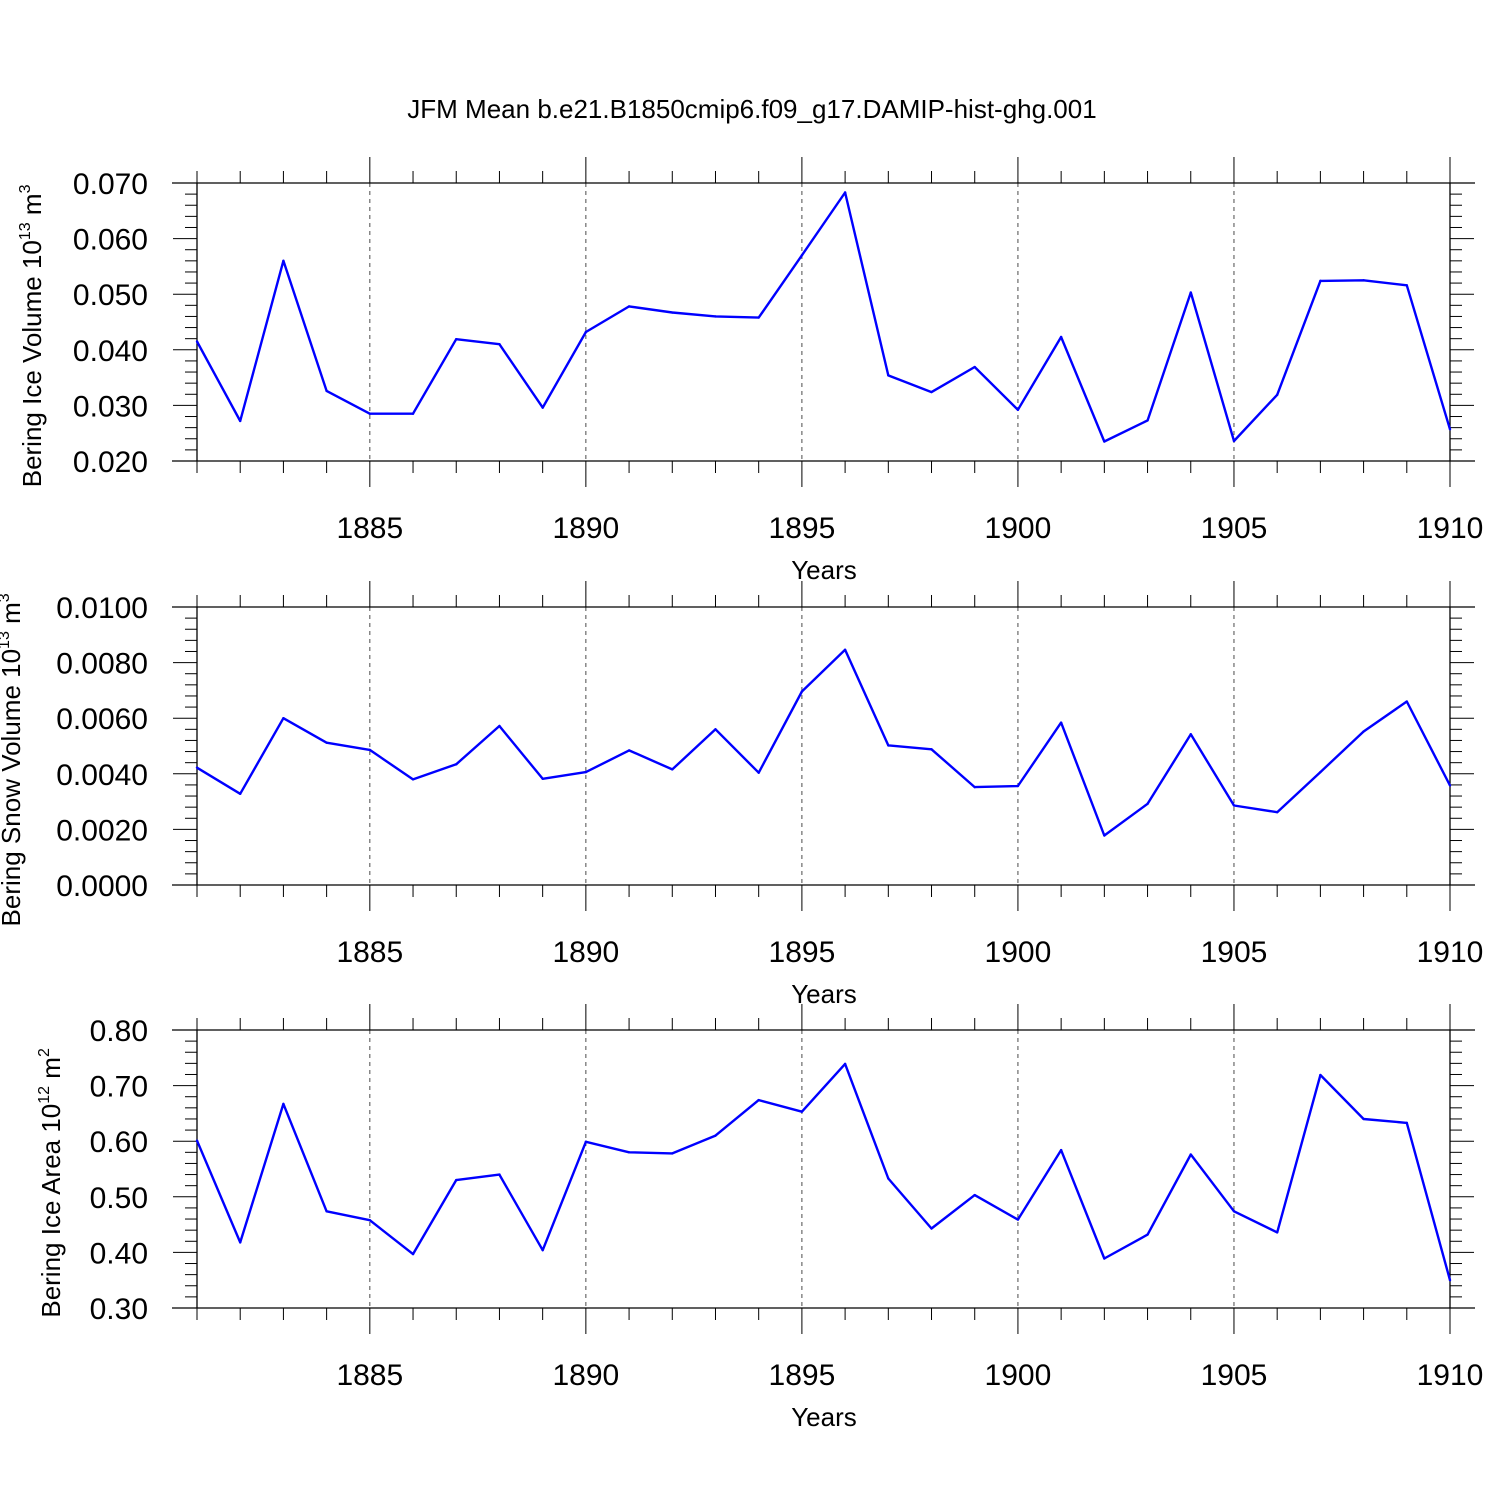  Describe the element at coordinates (585, 952) in the screenshot. I see `x-tick-label: 1890` at that location.